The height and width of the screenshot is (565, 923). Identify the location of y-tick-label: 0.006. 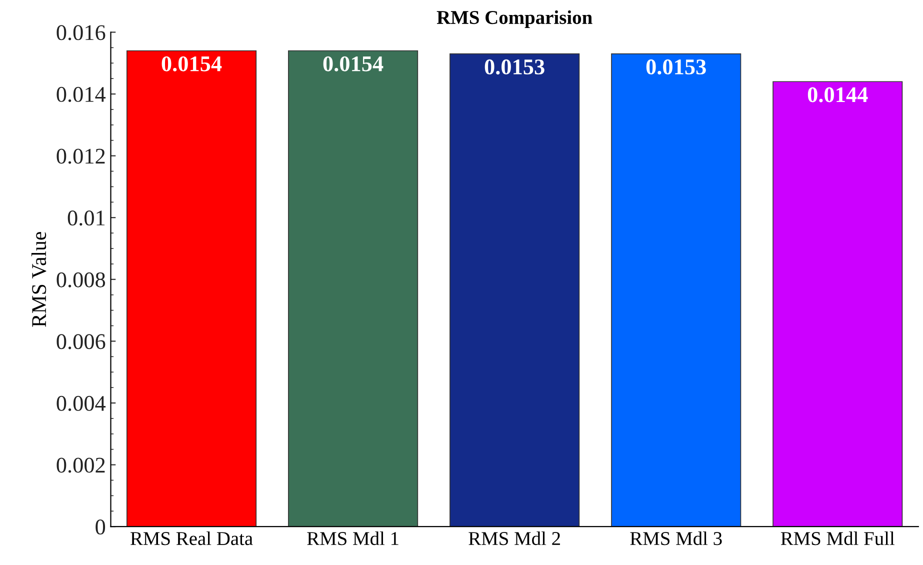
(81, 342).